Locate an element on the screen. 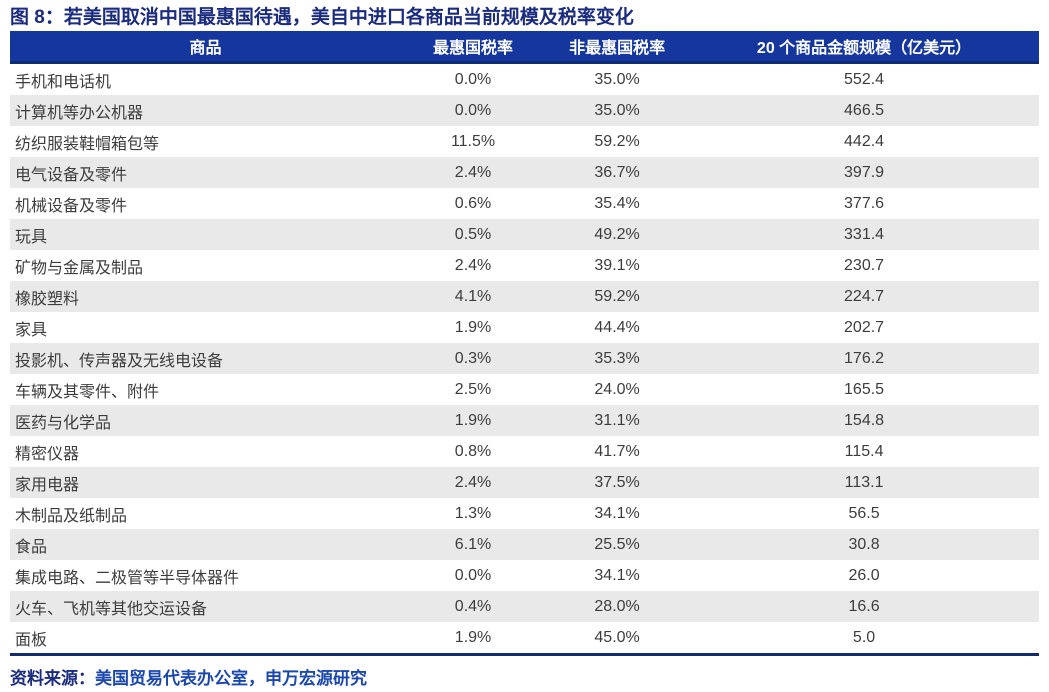 The image size is (1049, 692). amount-cell: 230.7 is located at coordinates (864, 265).